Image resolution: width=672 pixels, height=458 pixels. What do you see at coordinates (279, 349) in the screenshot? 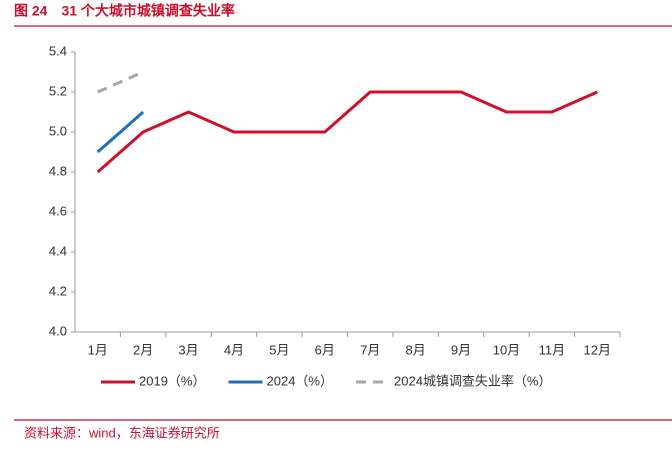
I see `x-tick-label: 5月` at bounding box center [279, 349].